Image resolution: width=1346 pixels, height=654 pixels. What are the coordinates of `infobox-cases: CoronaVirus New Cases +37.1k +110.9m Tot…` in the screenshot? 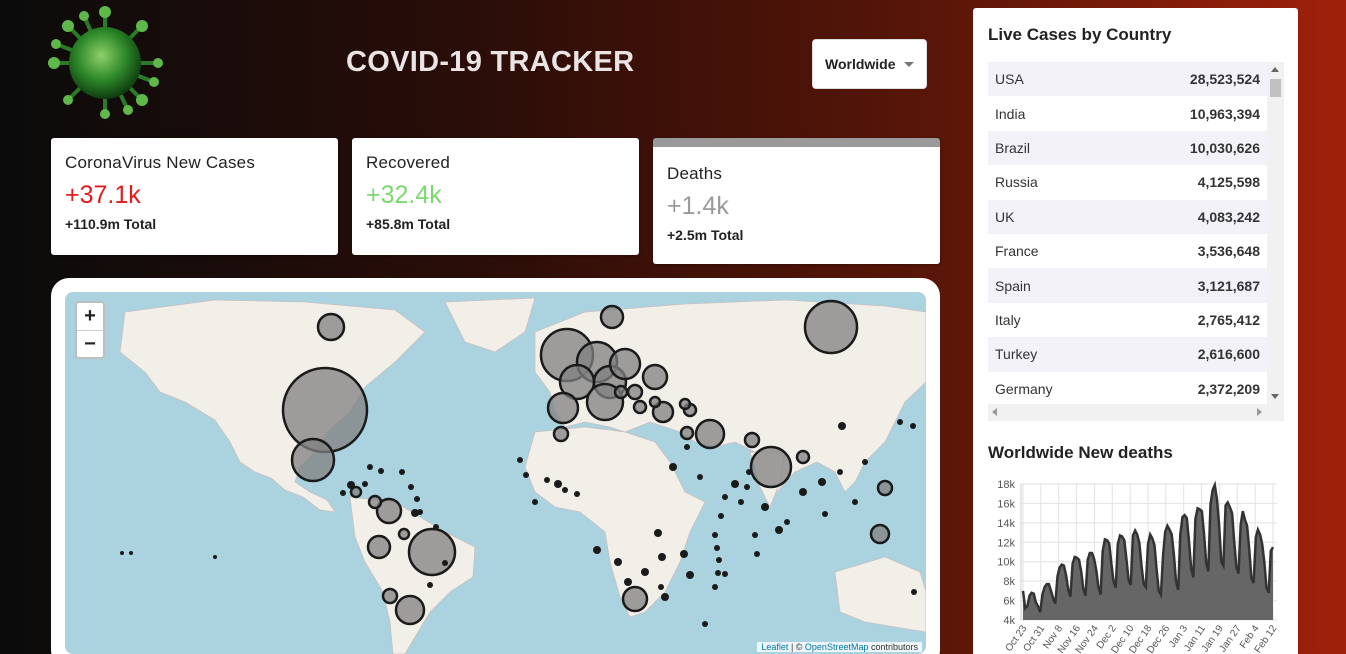 It's located at (194, 196).